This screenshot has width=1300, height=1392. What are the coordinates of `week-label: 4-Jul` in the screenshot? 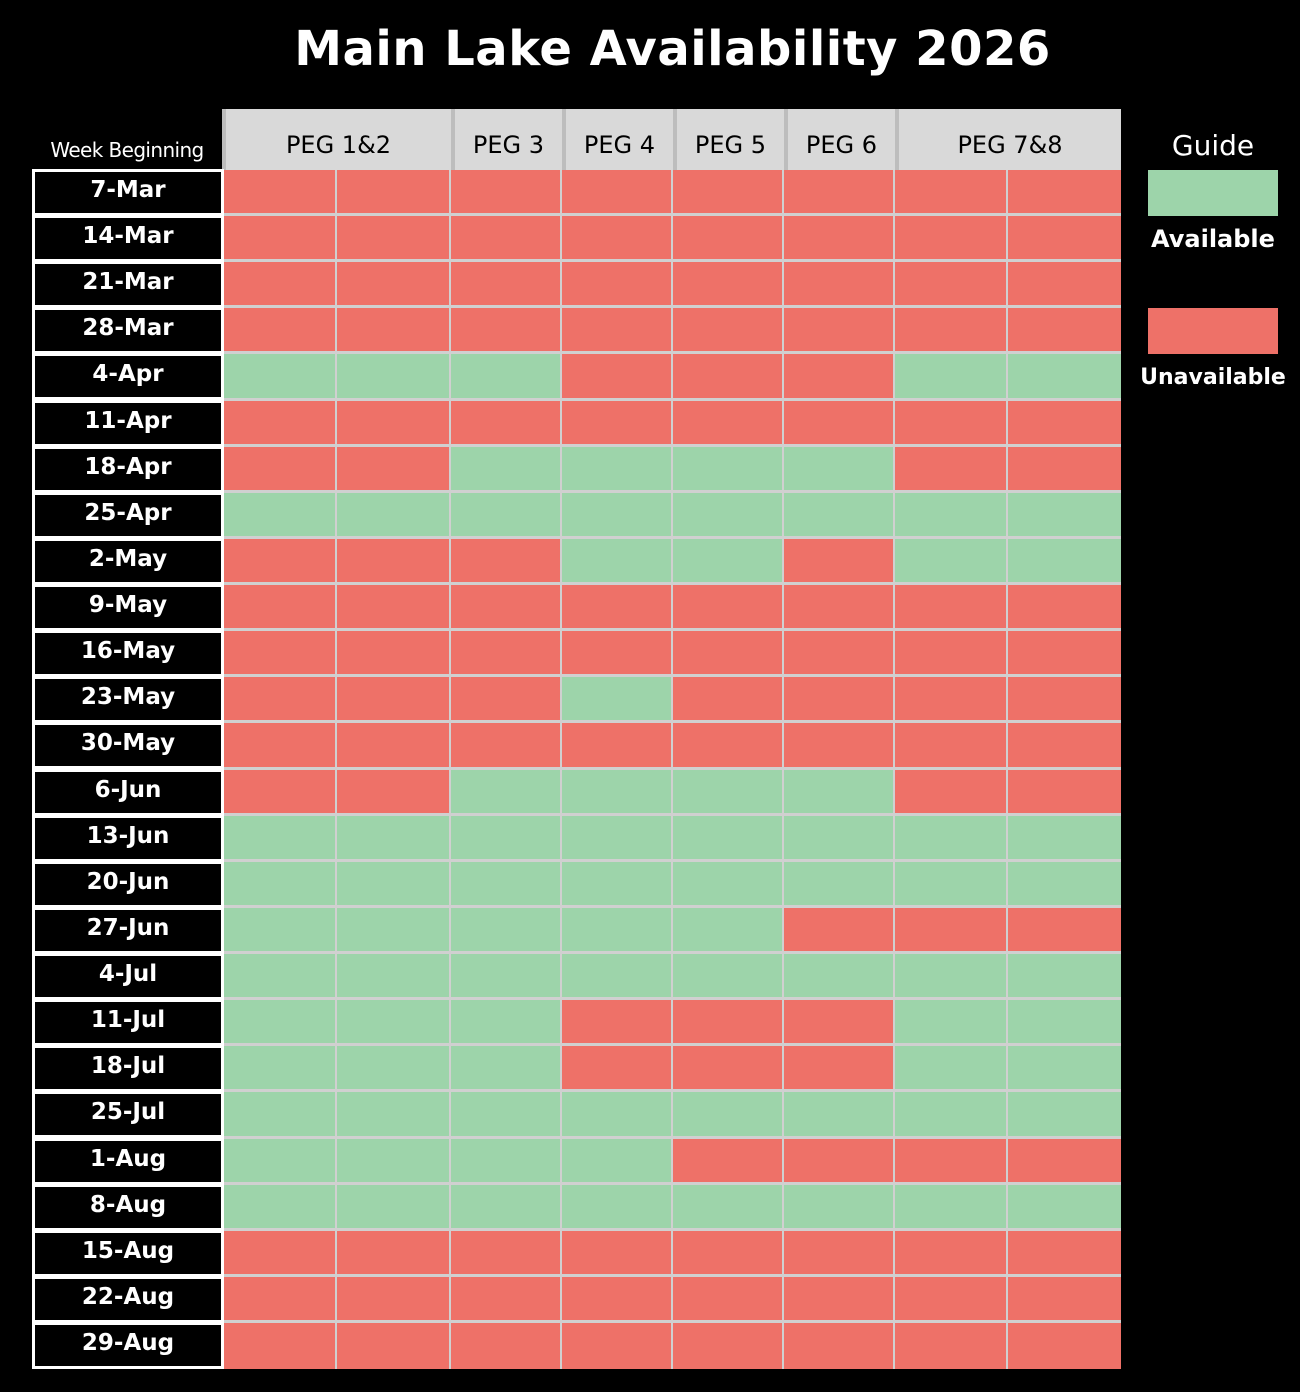 It's located at (128, 976).